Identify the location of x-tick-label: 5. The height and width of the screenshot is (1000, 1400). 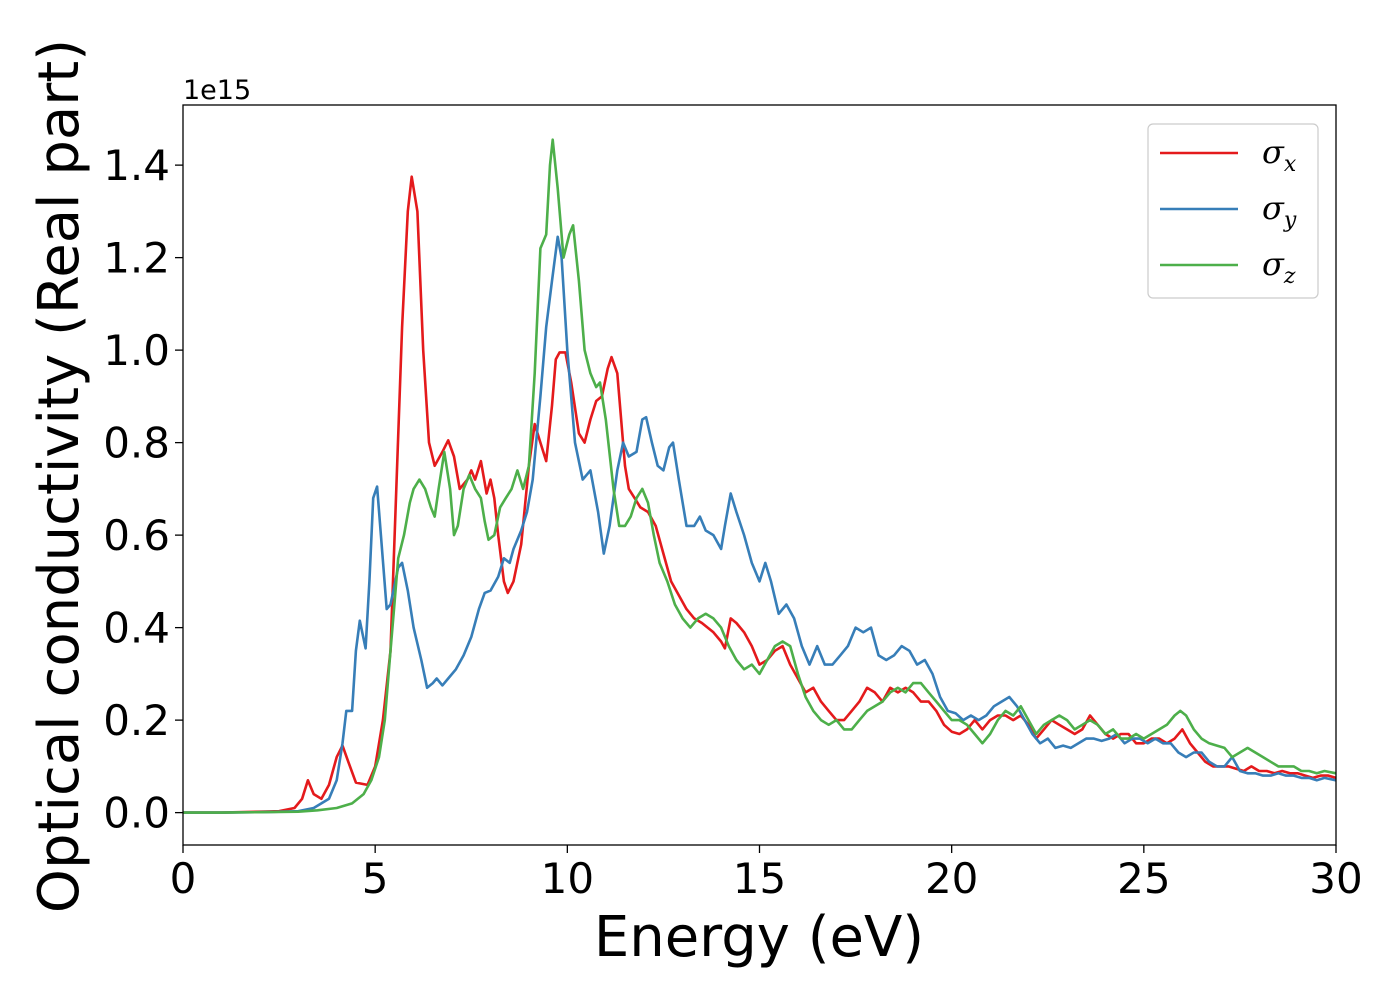
(375, 878).